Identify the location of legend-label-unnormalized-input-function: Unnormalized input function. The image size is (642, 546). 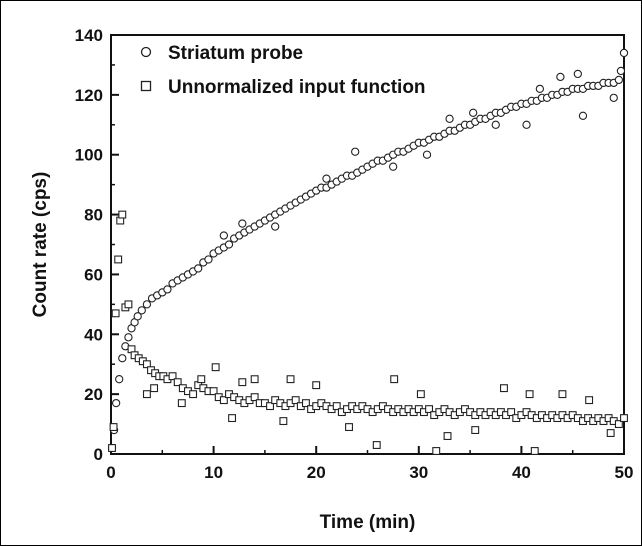
(297, 87).